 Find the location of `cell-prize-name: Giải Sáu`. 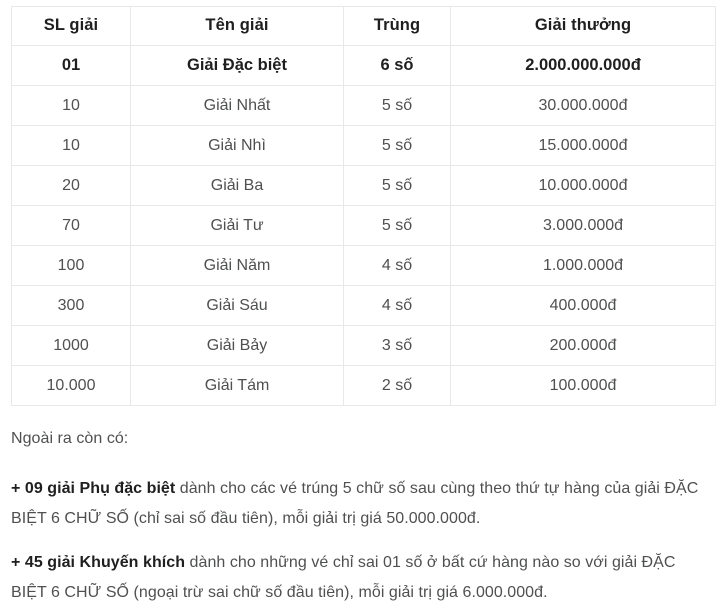

cell-prize-name: Giải Sáu is located at coordinates (237, 305).